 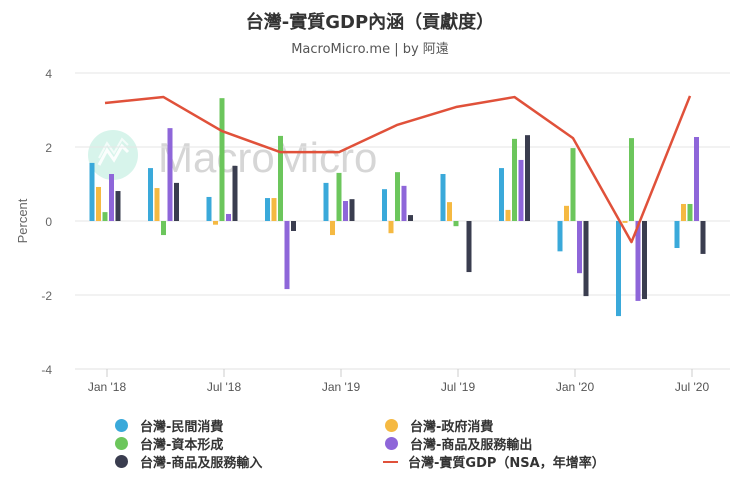 I want to click on legend-item-government-consumption: 台灣-政府消費, so click(x=439, y=425).